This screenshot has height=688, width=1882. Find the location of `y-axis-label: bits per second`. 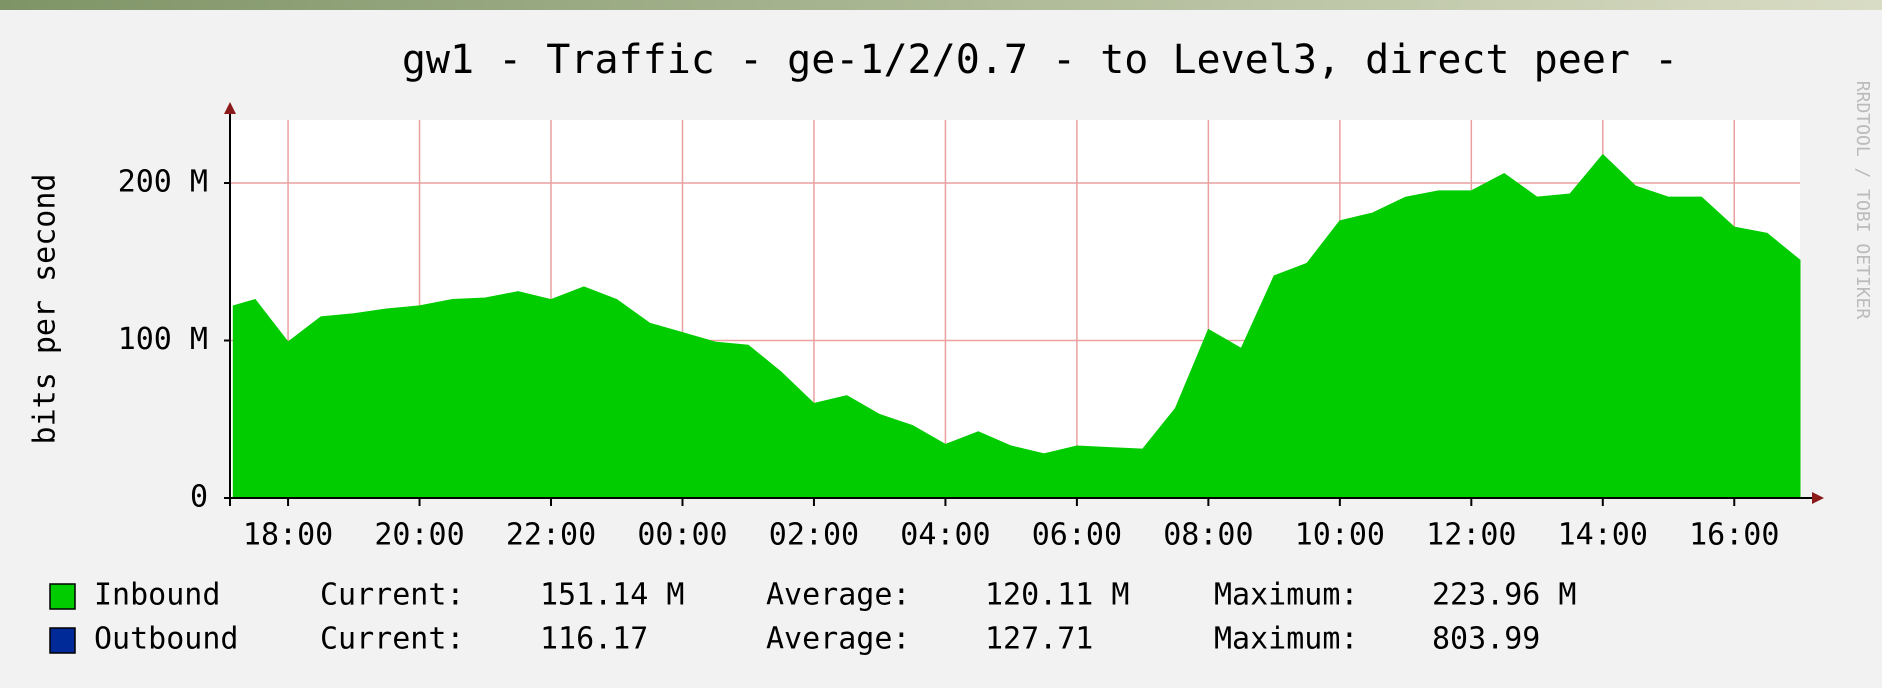

y-axis-label: bits per second is located at coordinates (45, 309).